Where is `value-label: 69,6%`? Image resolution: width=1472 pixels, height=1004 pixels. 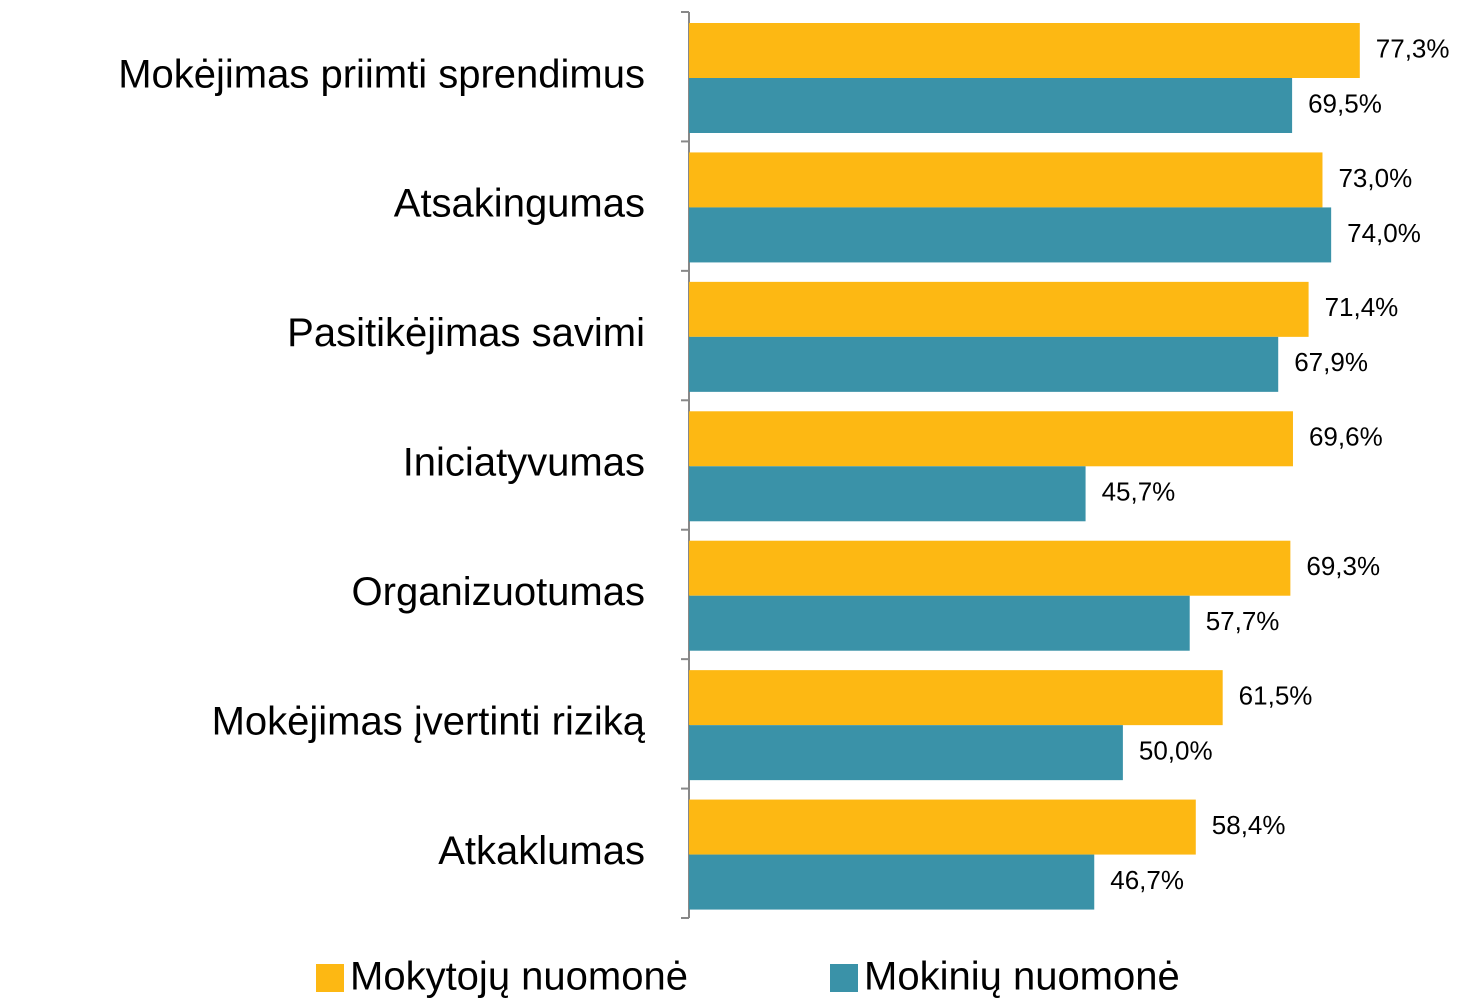 value-label: 69,6% is located at coordinates (1346, 437).